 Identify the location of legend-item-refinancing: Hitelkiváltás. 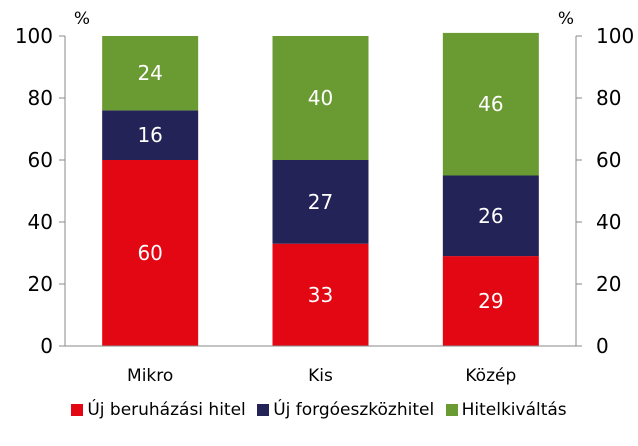
(506, 410).